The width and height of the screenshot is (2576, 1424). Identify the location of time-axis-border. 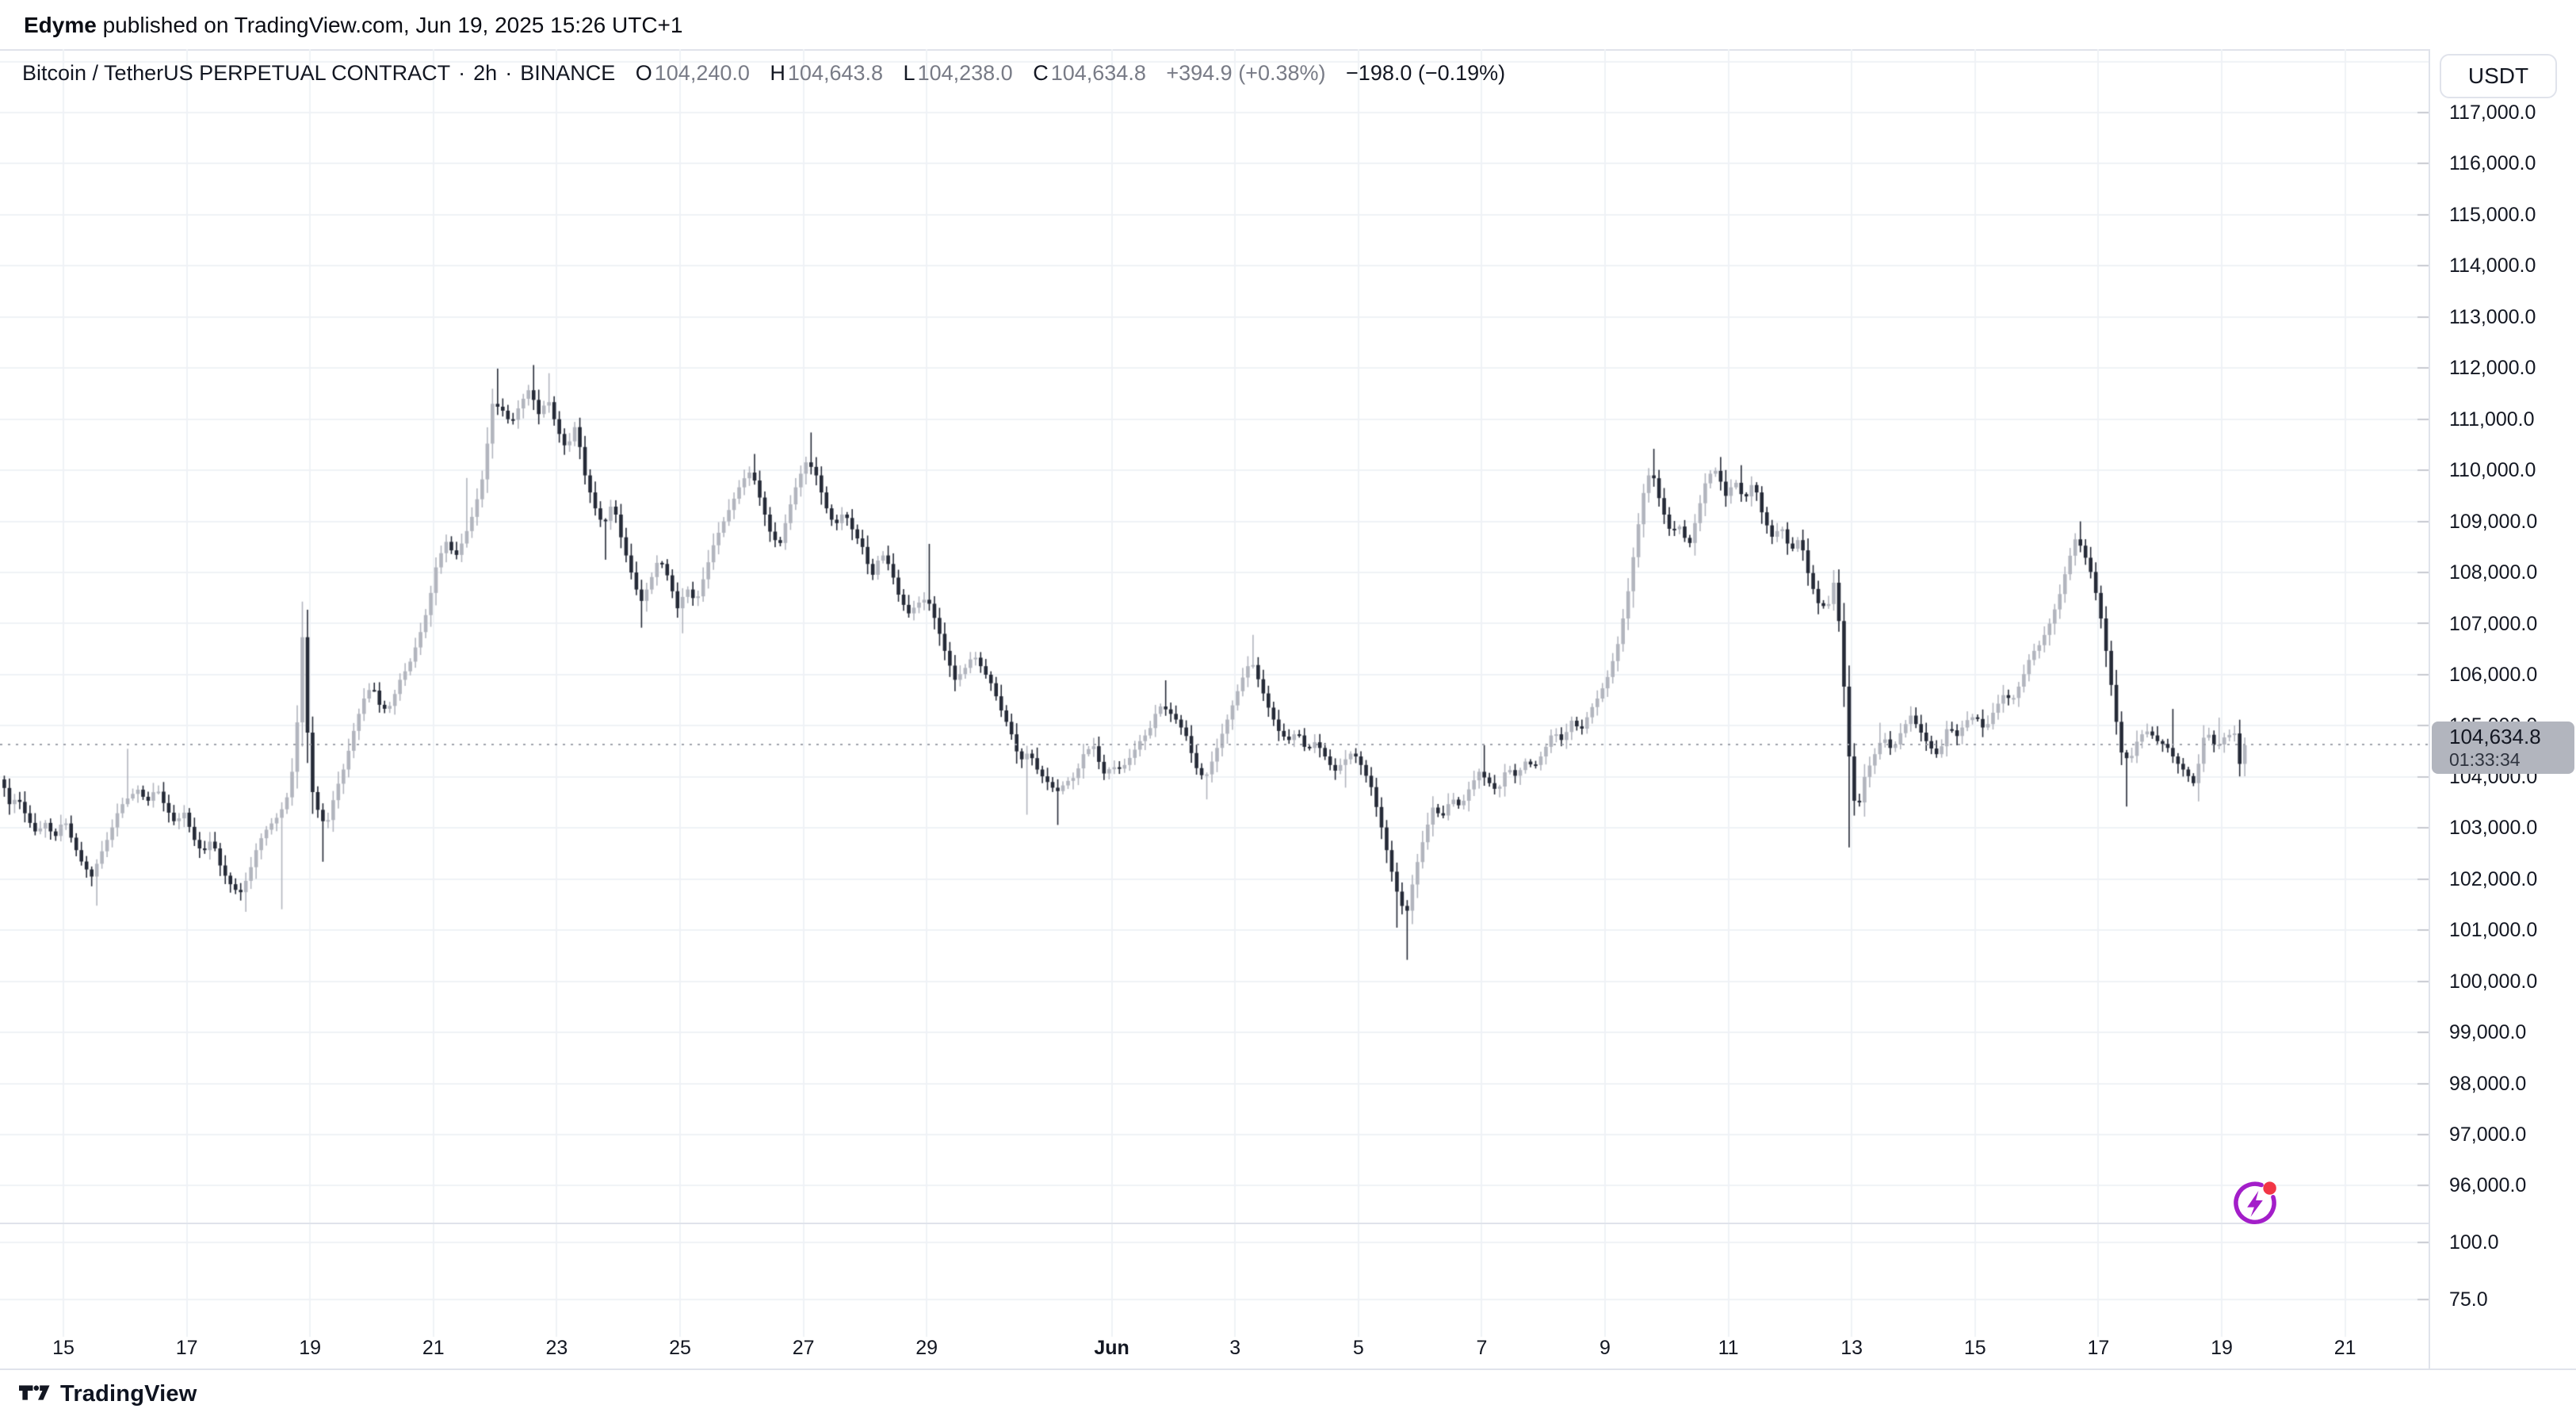
(1288, 1369).